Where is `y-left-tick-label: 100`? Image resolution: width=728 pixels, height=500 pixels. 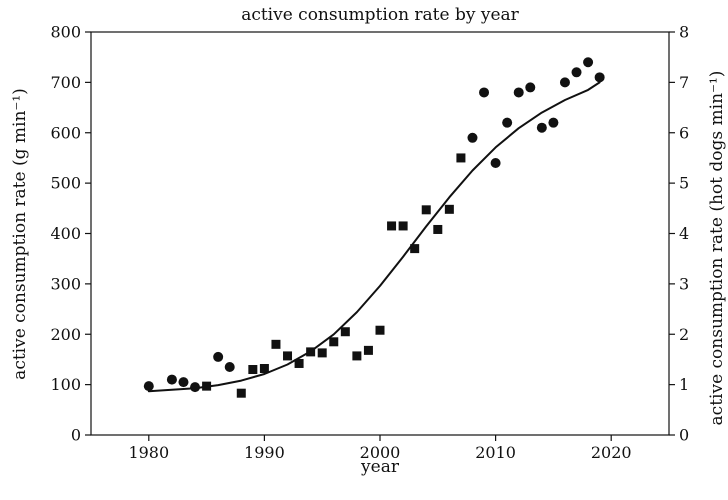
y-left-tick-label: 100 is located at coordinates (65, 384).